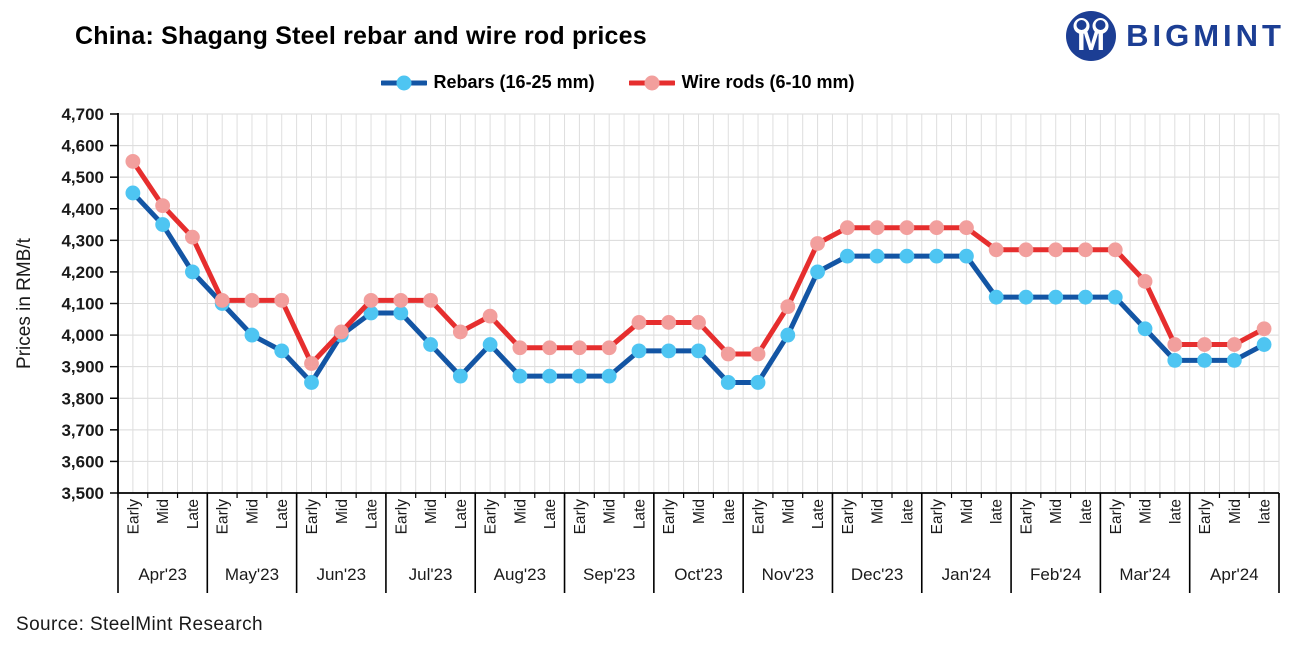 The image size is (1299, 650). Describe the element at coordinates (651, 83) in the screenshot. I see `wire-rods-line-marker-icon` at that location.